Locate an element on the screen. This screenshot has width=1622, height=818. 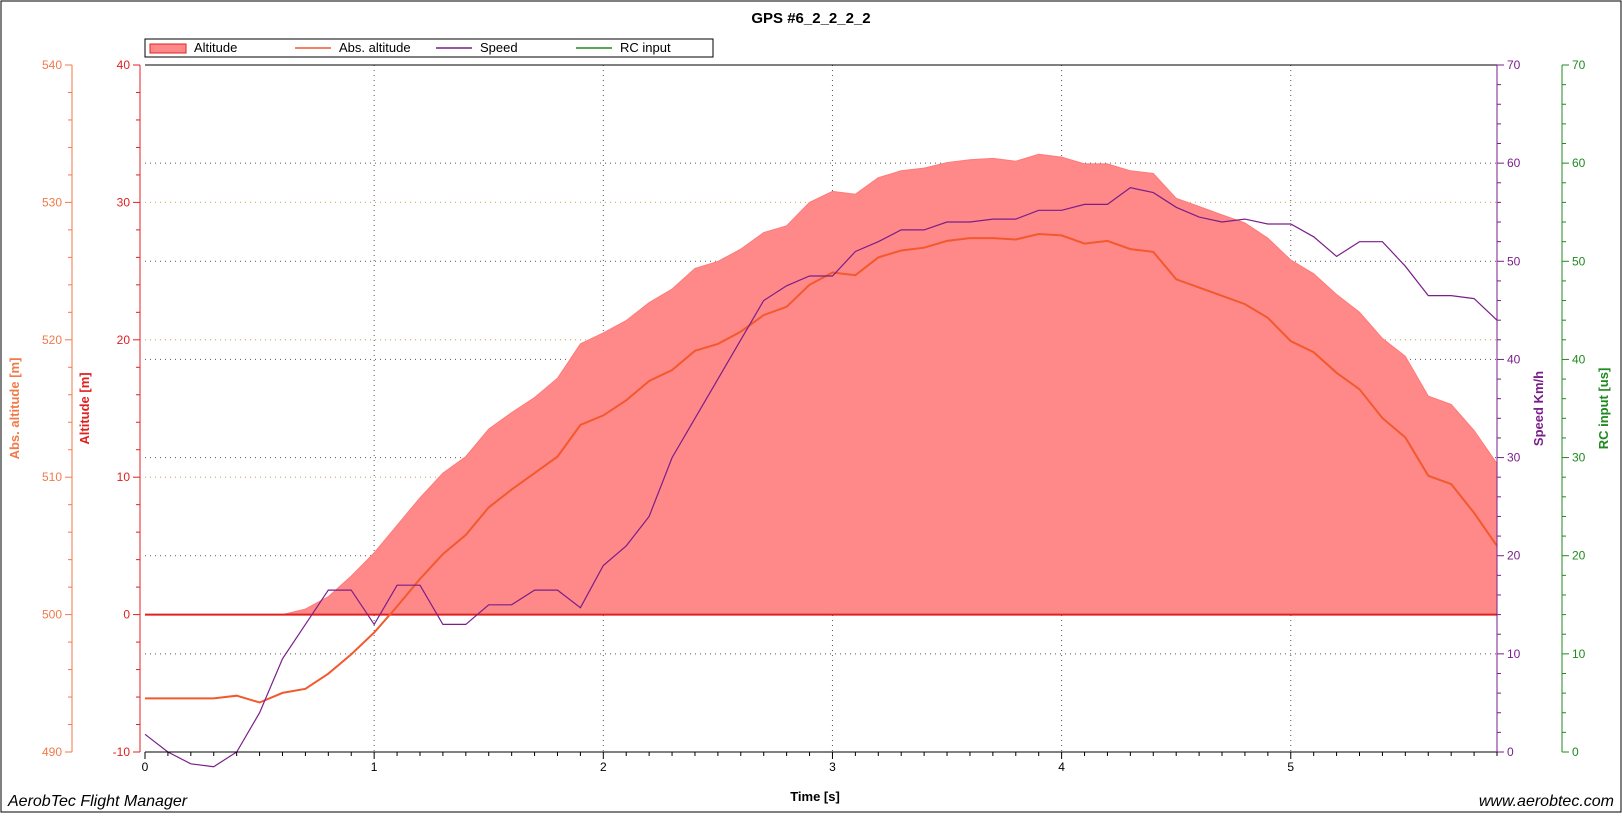
rc-axis-label: RC input [us] is located at coordinates (1603, 409).